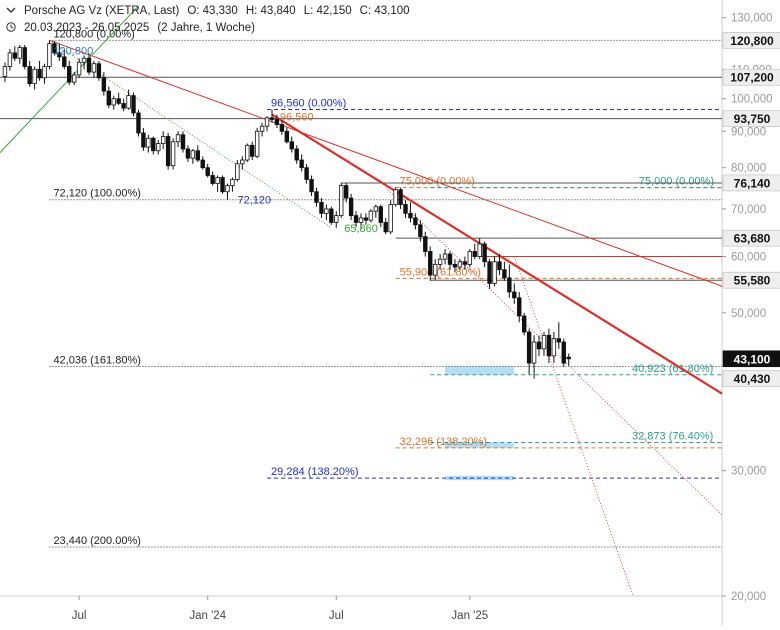  What do you see at coordinates (752, 19) in the screenshot?
I see `y-tick-label: 130,000` at bounding box center [752, 19].